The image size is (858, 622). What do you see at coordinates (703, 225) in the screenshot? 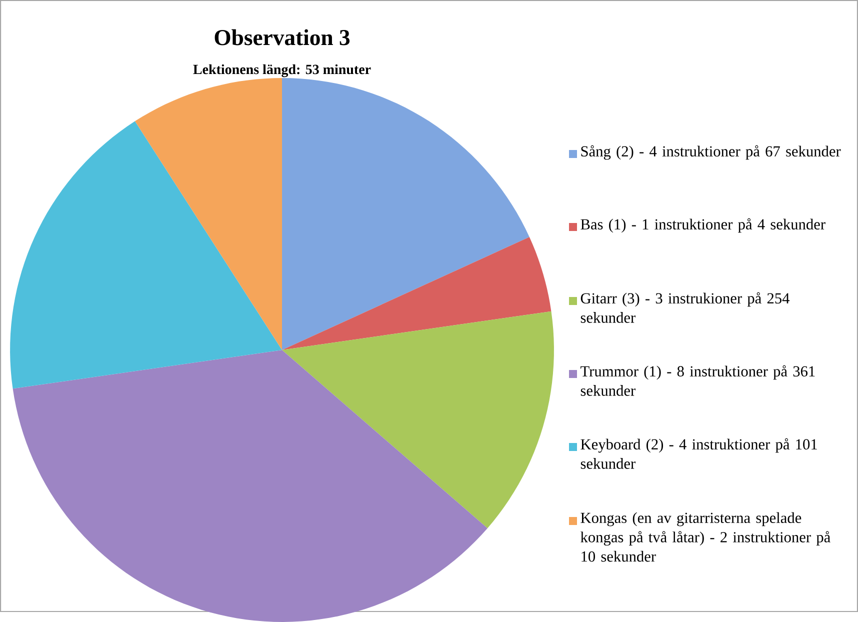
I see `legend-label: Bas (1) - 1 instruktioner på 4 sekunder` at bounding box center [703, 225].